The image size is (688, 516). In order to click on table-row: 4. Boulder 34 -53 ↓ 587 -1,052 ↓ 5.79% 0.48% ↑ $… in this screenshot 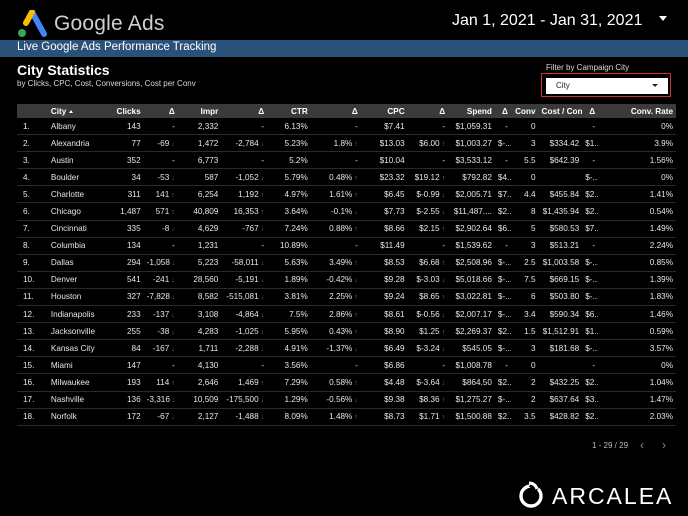, I will do `click(346, 177)`.